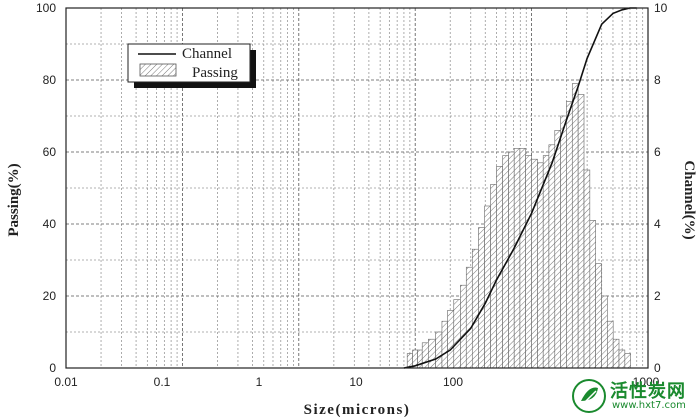 The image size is (700, 419). I want to click on right-tick-2: 2, so click(657, 296).